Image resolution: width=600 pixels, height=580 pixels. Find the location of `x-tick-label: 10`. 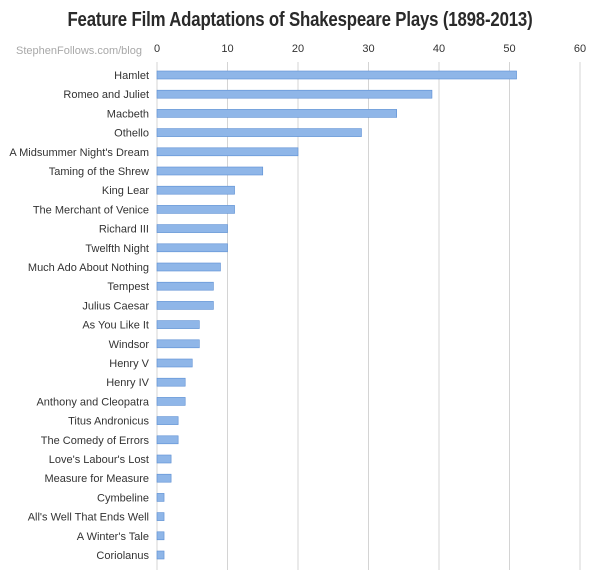

x-tick-label: 10 is located at coordinates (227, 49).